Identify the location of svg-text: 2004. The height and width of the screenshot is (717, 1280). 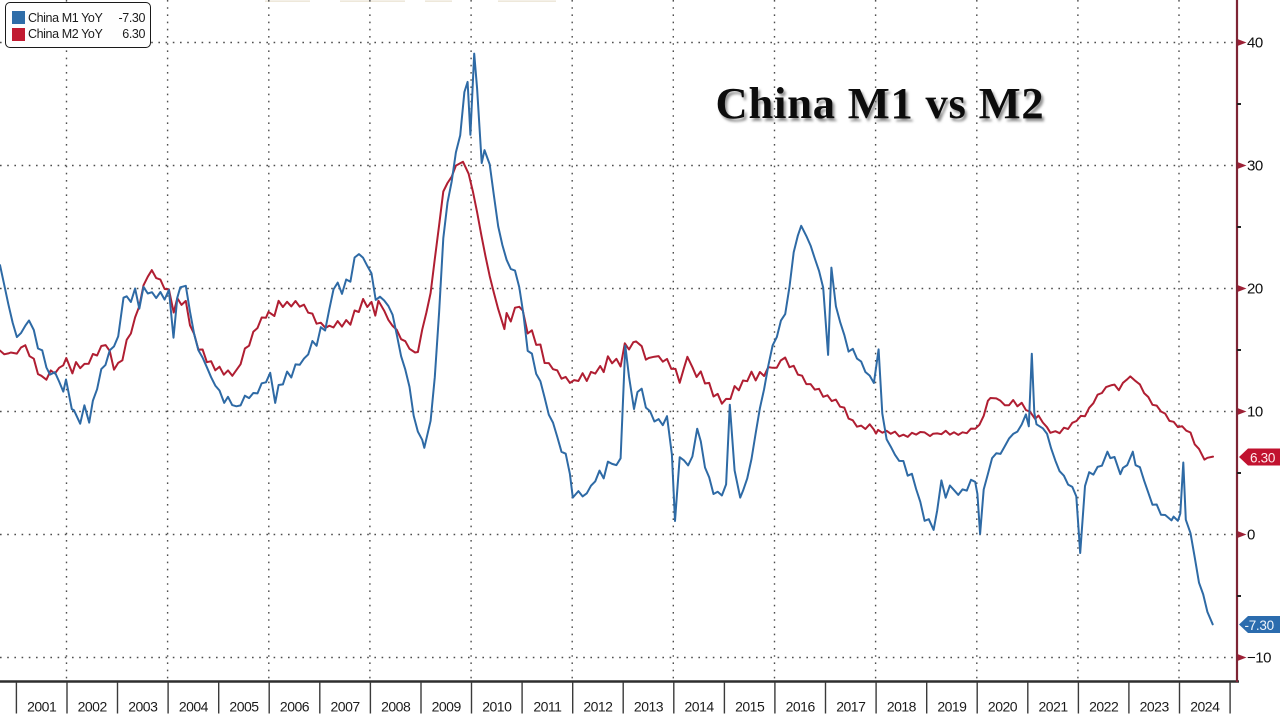
(194, 707).